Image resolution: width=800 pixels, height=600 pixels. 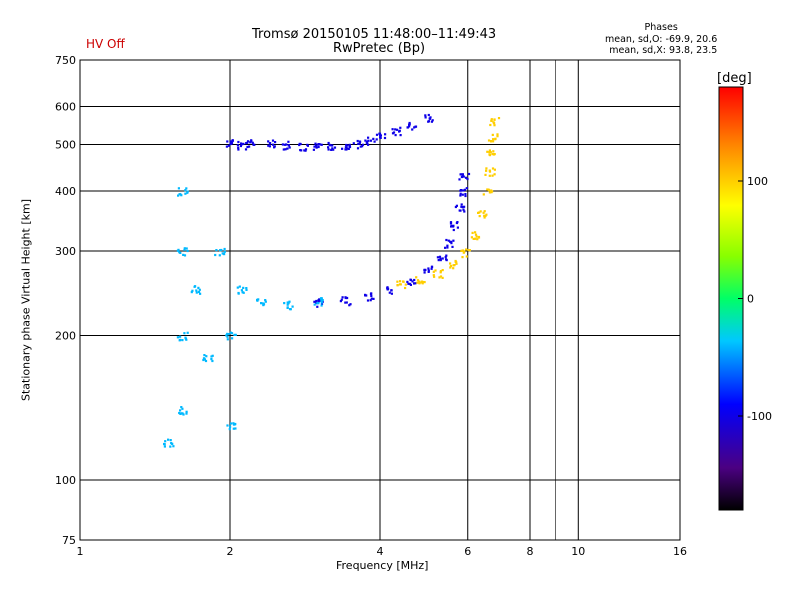 I want to click on colorbar-tick-label: -100, so click(x=759, y=416).